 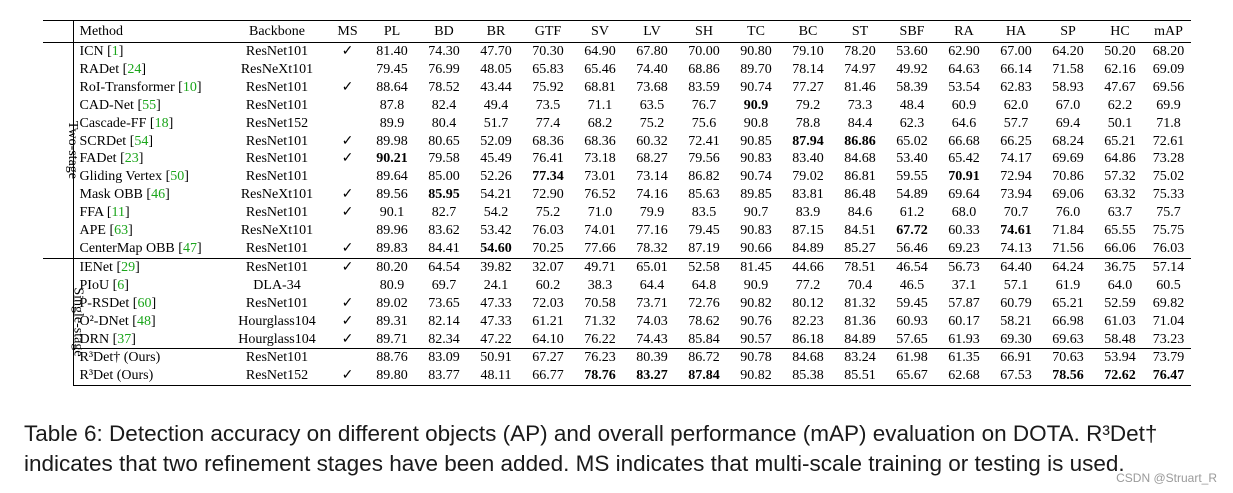 What do you see at coordinates (860, 358) in the screenshot?
I see `value-cell: 83.24` at bounding box center [860, 358].